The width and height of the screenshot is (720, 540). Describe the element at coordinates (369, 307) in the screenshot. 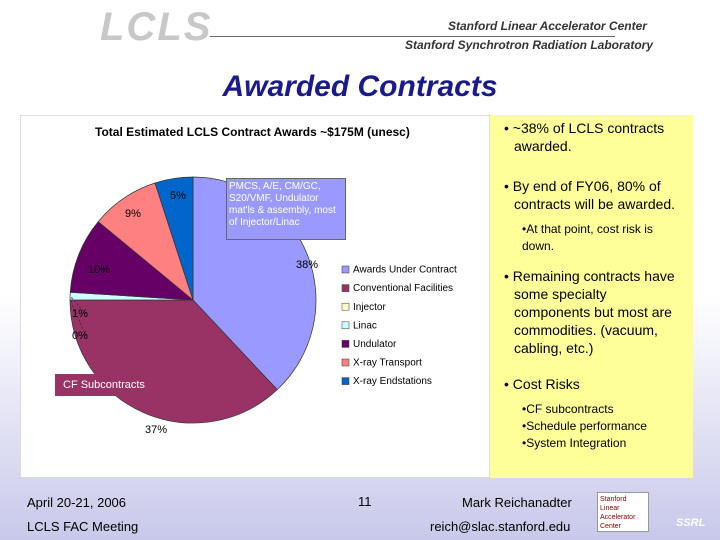

I see `legend-label: Injector` at that location.